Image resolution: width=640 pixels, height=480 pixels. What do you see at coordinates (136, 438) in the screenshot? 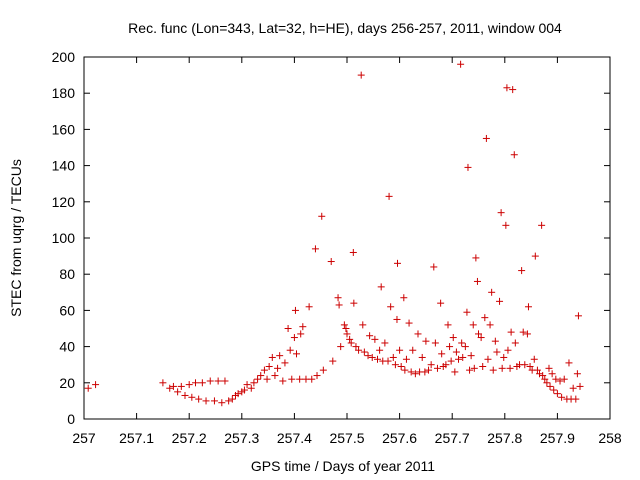
I see `x-tick-label: 257.1` at bounding box center [136, 438].